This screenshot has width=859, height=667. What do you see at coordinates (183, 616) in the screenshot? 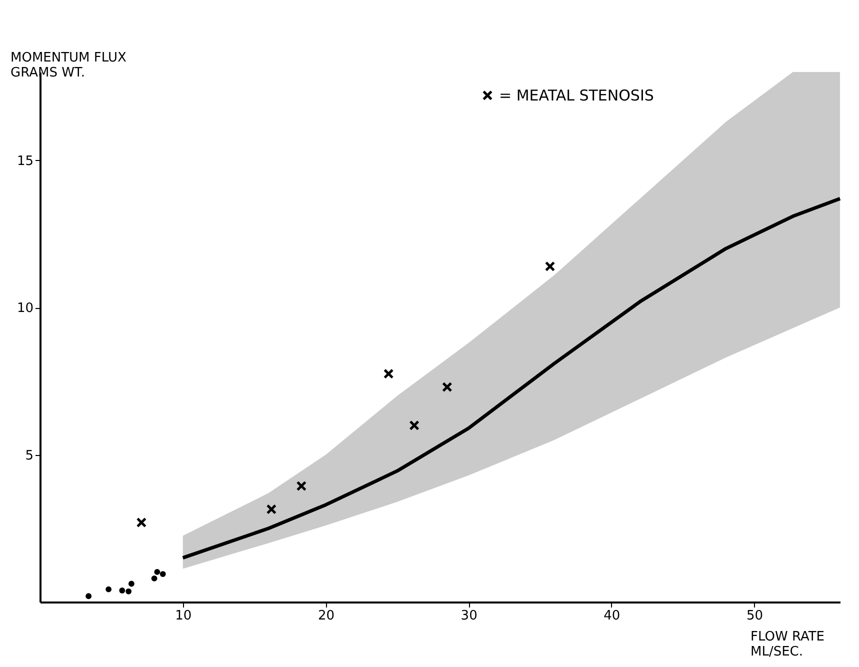
I see `x-tick-label: 10` at bounding box center [183, 616].